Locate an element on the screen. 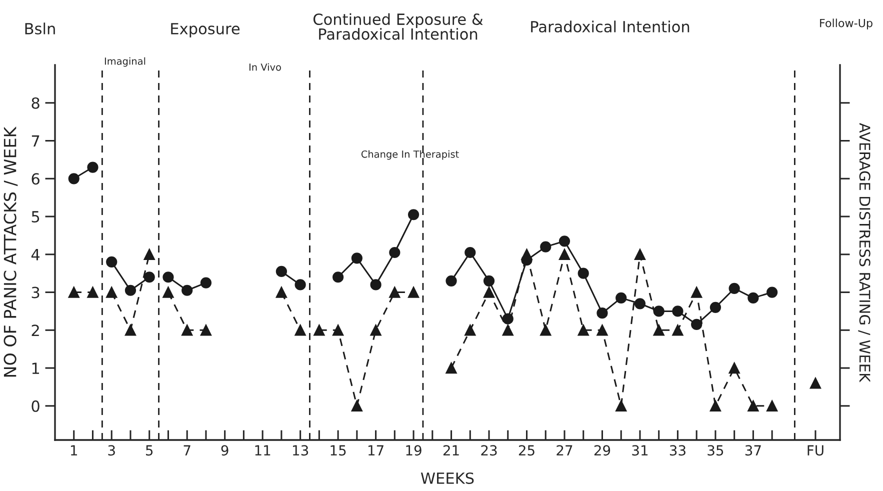  text: Continued Exposure & Paradoxical Intention is located at coordinates (398, 26).